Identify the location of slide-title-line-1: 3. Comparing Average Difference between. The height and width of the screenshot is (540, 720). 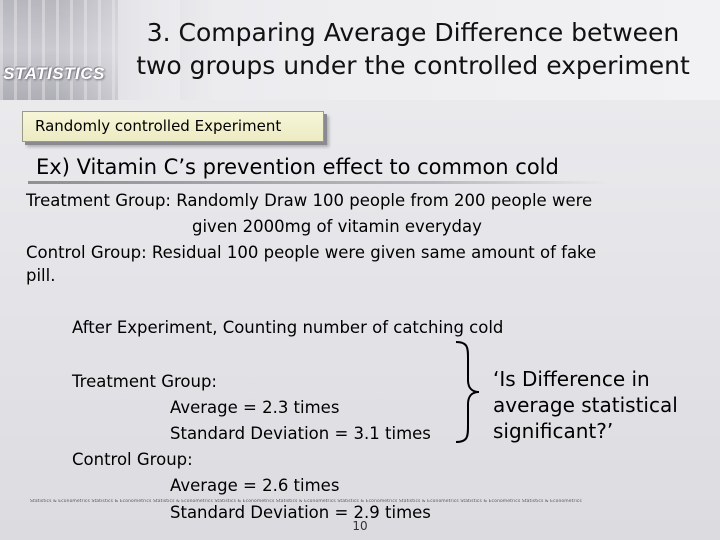
(413, 32).